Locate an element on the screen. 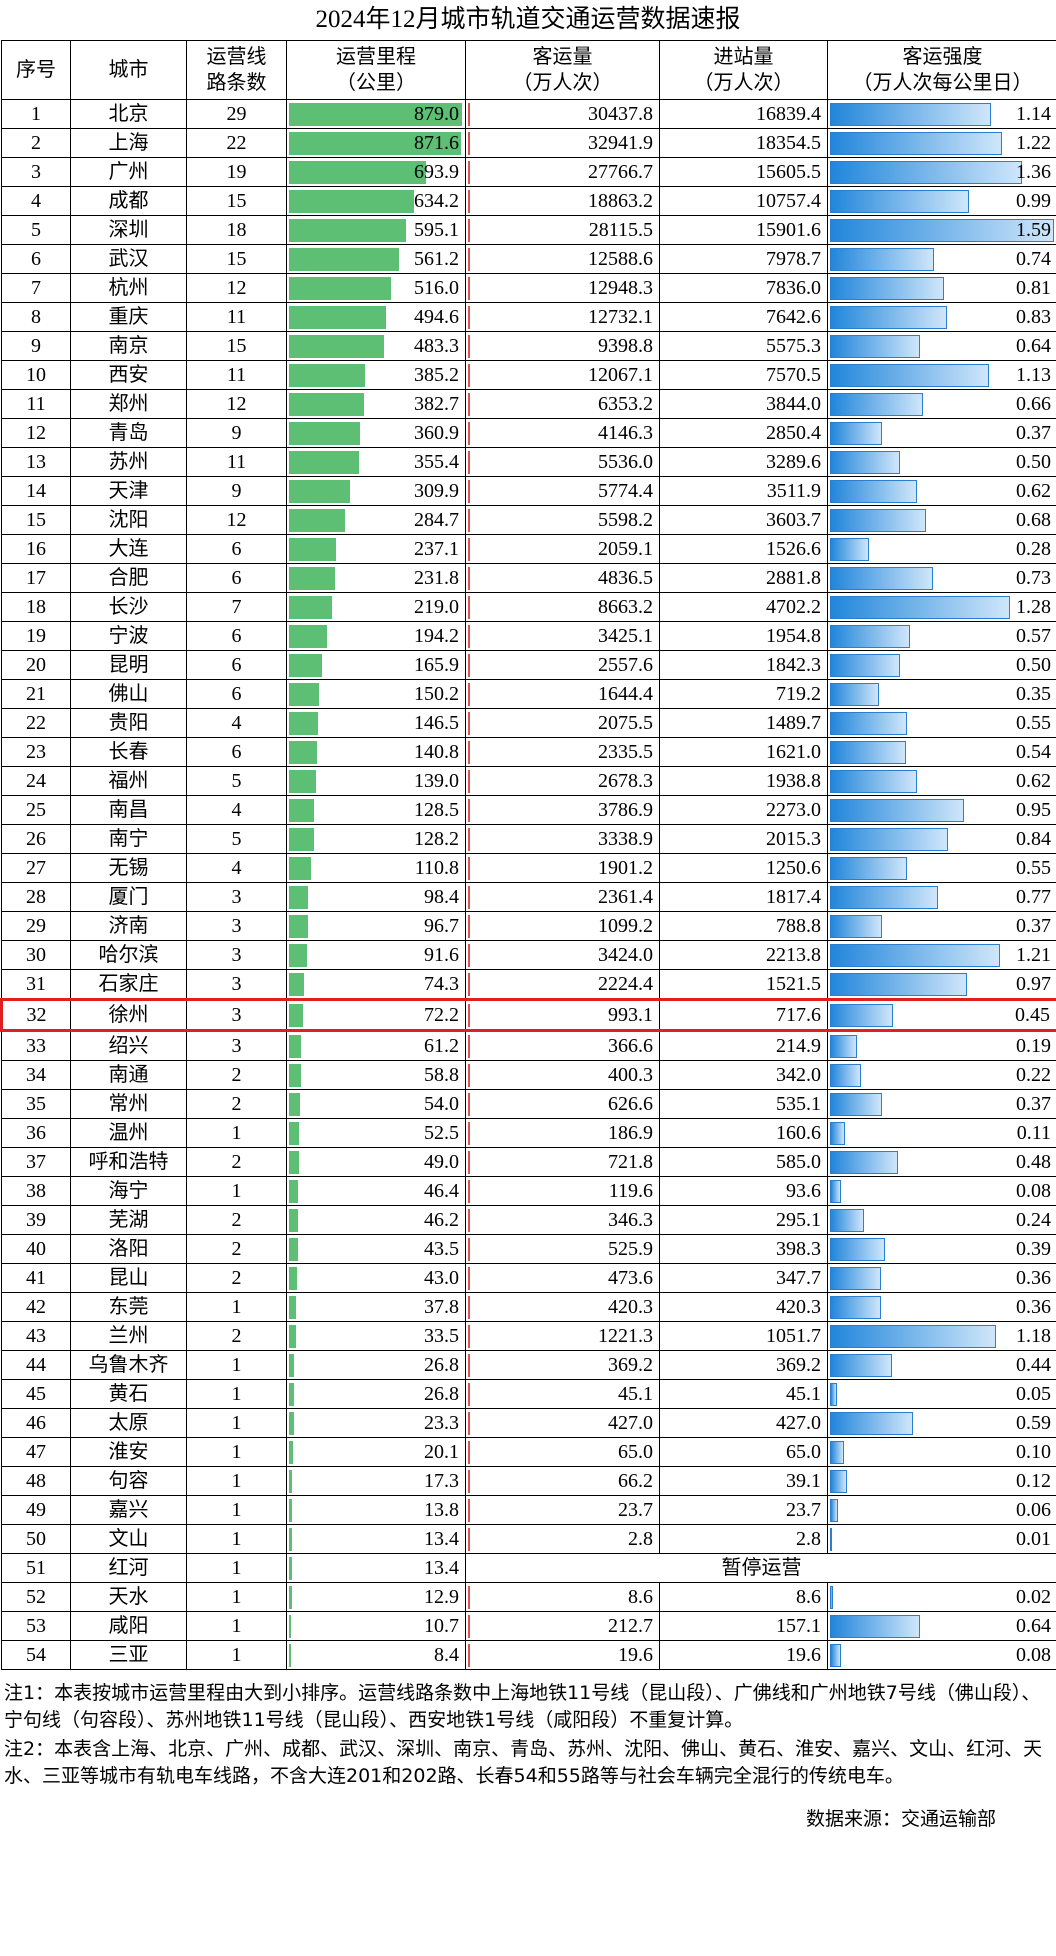 This screenshot has height=1956, width=1056. table-cell: 0.68 is located at coordinates (941, 520).